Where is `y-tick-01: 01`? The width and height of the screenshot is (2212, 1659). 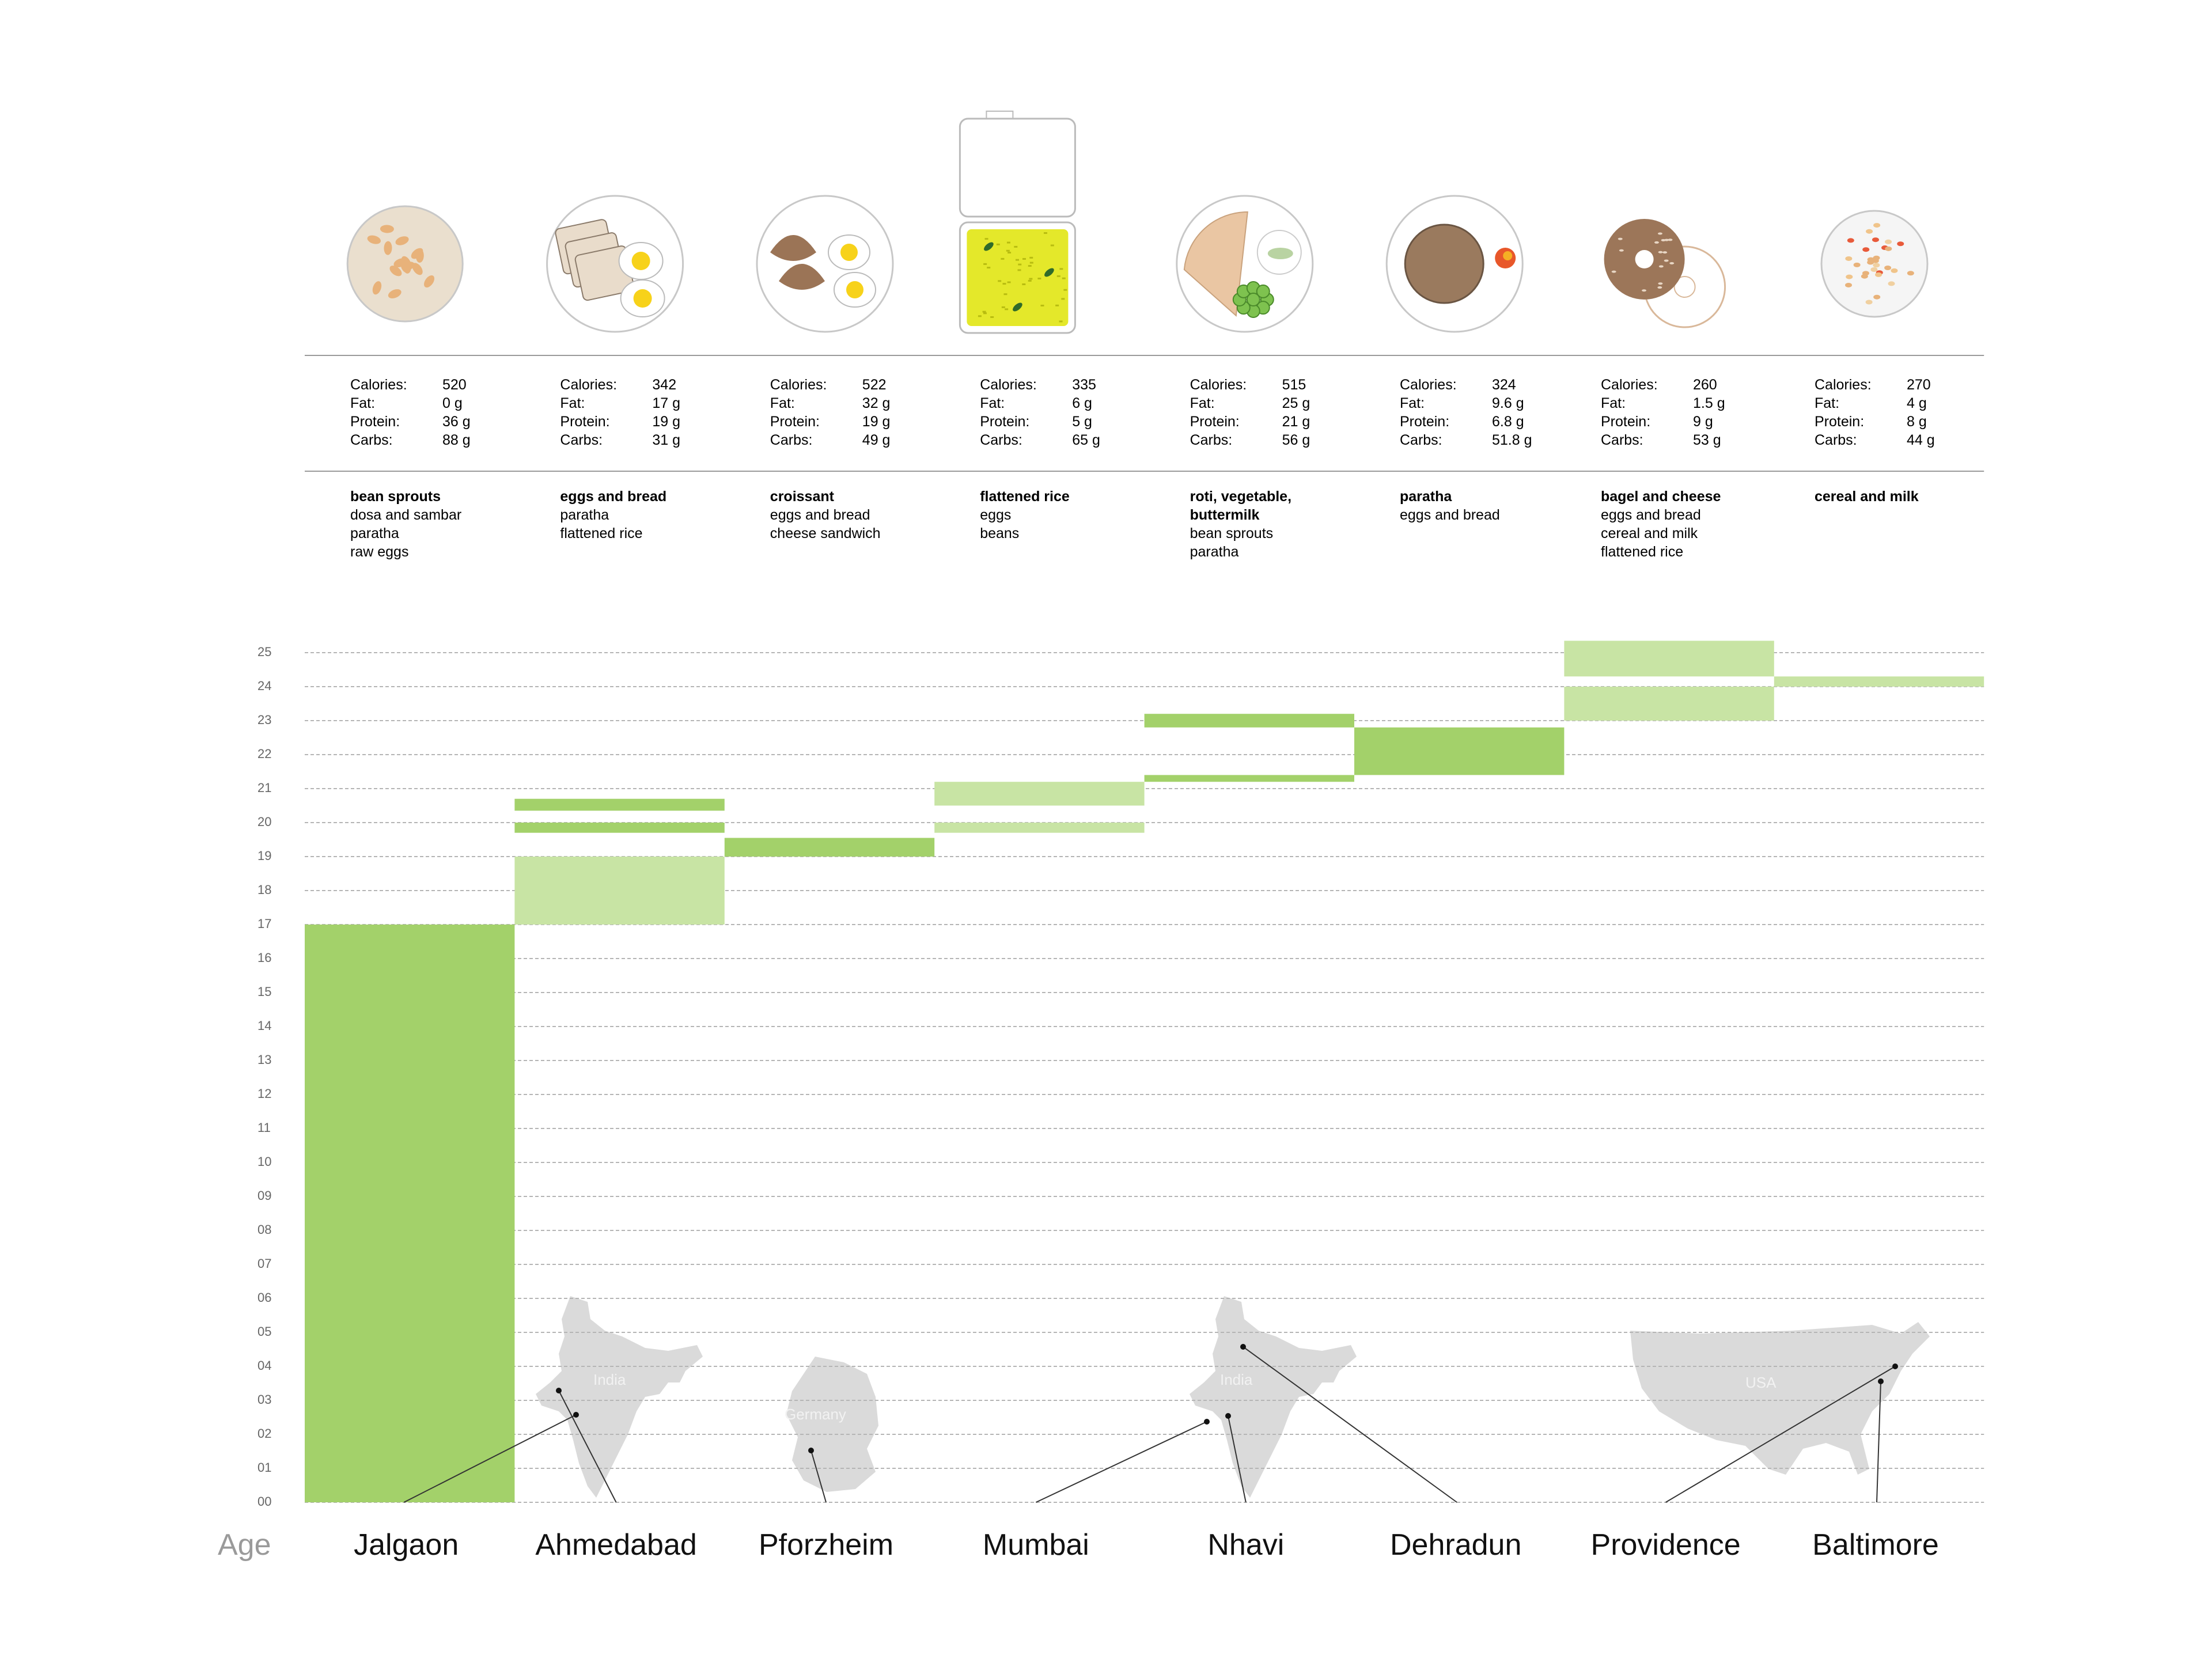 y-tick-01: 01 is located at coordinates (264, 1467).